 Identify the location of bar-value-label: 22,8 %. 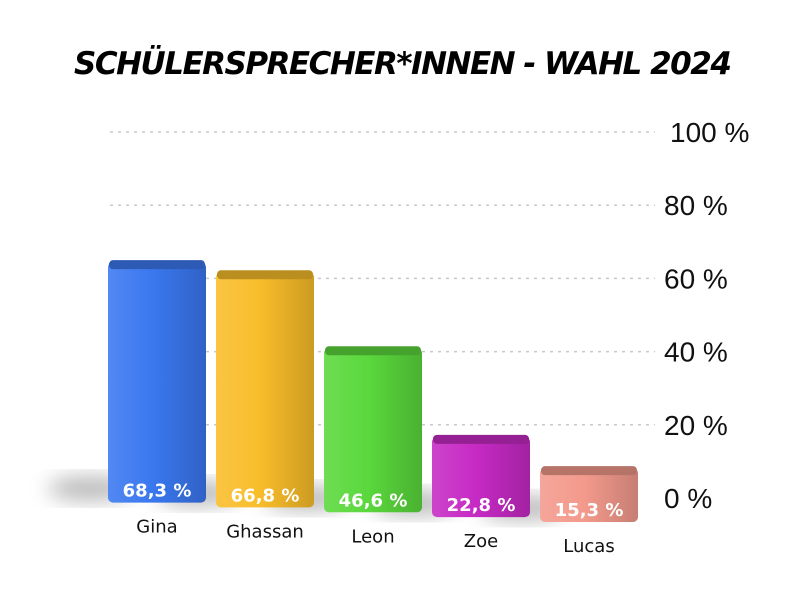
(481, 505).